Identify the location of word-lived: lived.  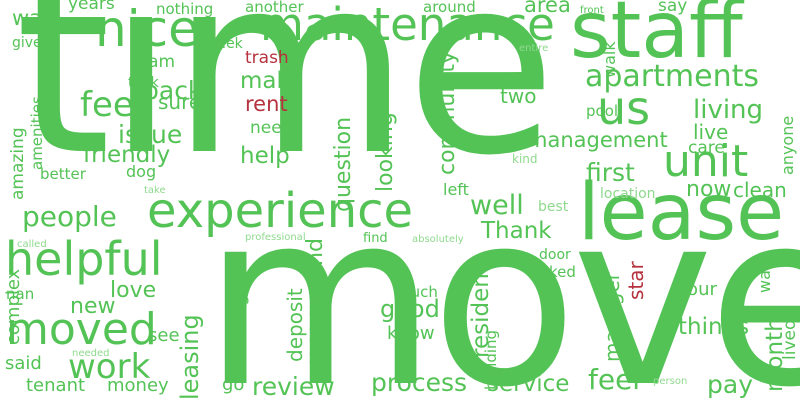
(790, 339).